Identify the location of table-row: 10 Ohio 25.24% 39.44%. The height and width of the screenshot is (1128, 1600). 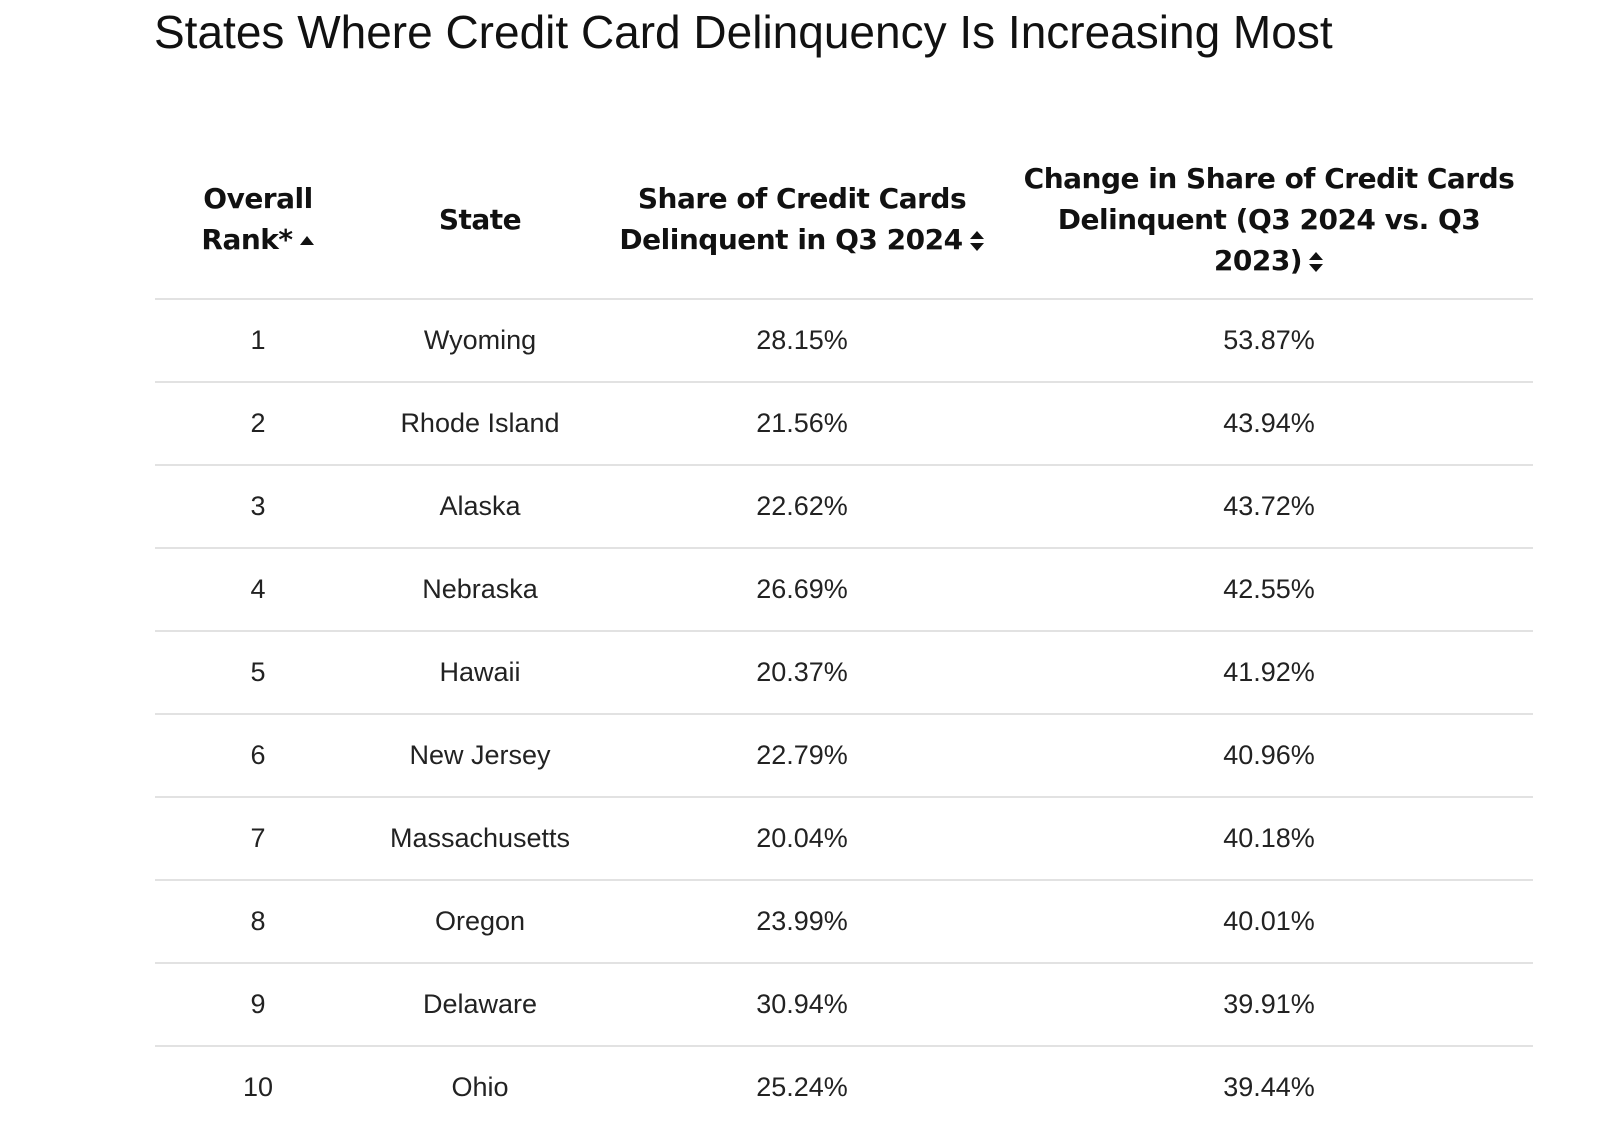
(844, 1087).